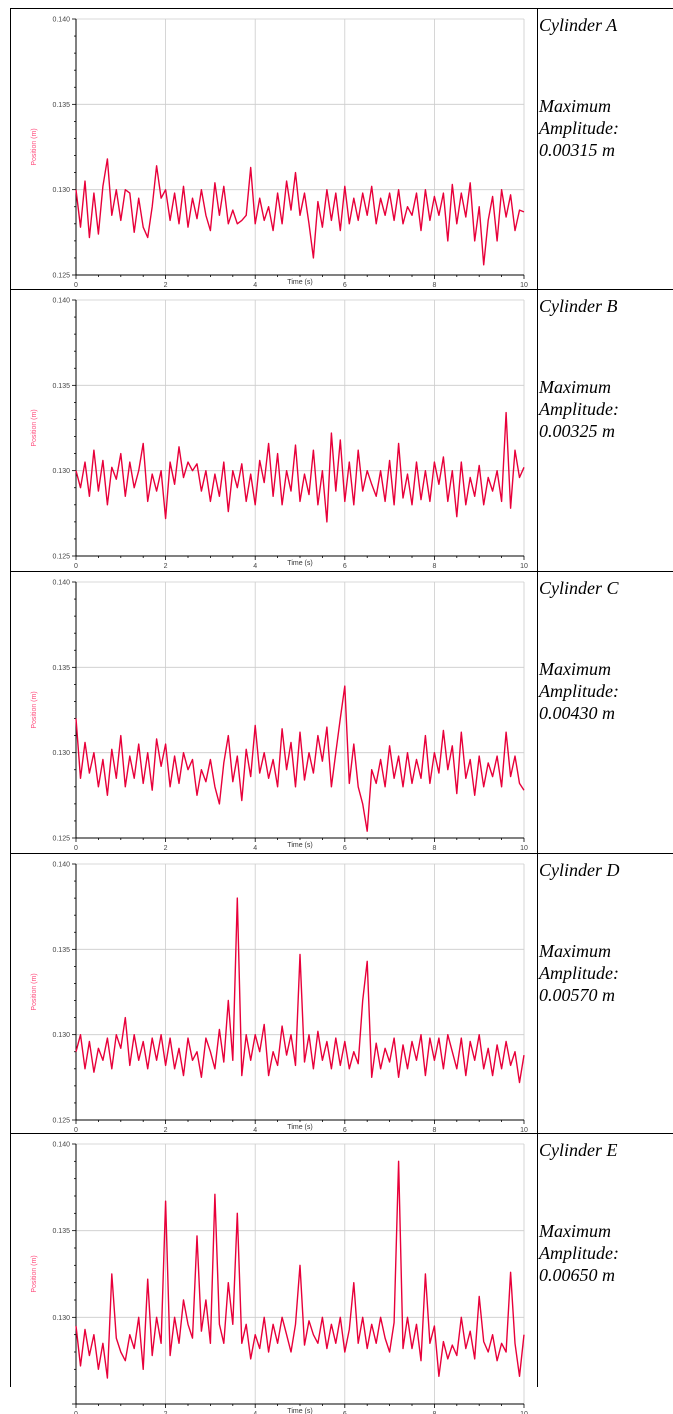 The width and height of the screenshot is (673, 1414). I want to click on cylinder-name: Cylinder E, so click(578, 1150).